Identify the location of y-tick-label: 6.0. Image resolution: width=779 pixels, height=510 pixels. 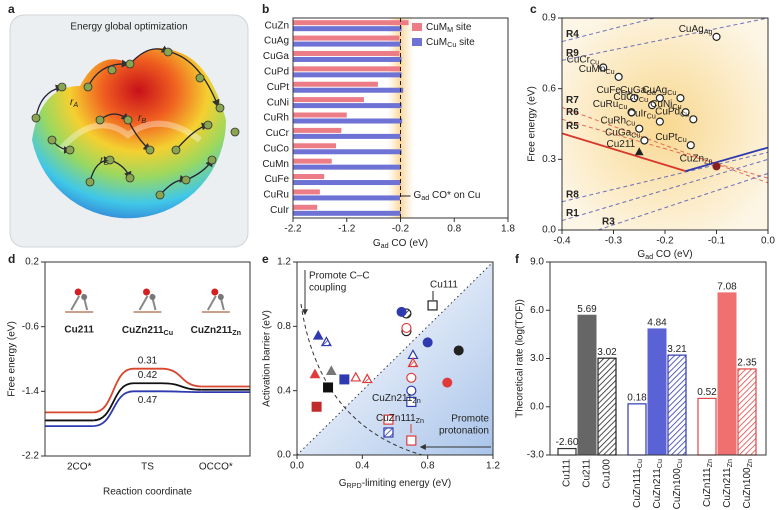
(537, 310).